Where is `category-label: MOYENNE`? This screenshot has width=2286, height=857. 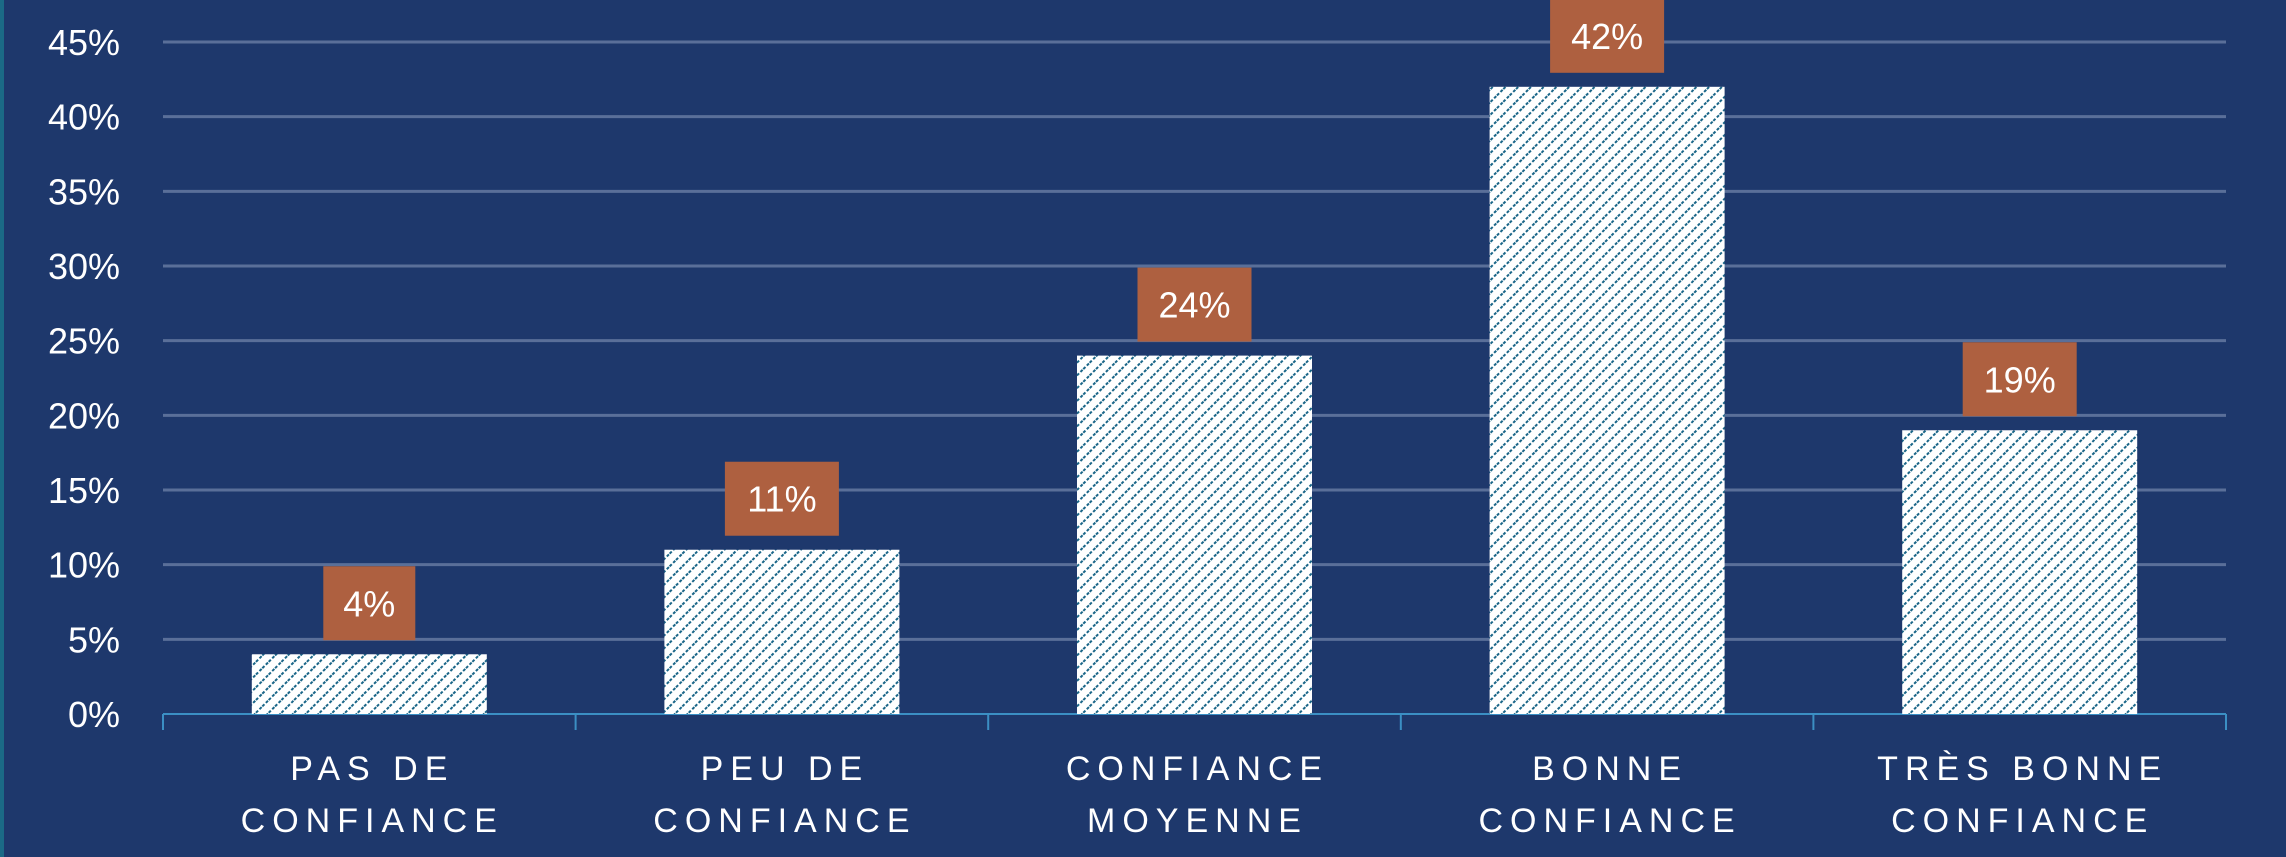
category-label: MOYENNE is located at coordinates (1197, 821).